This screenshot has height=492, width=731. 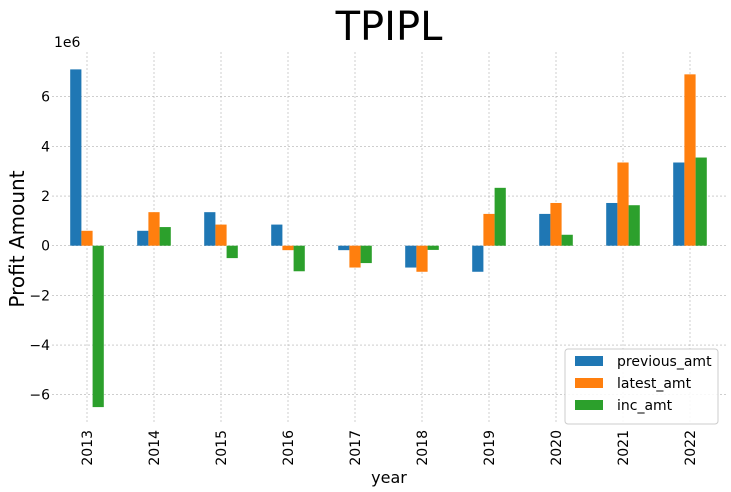 What do you see at coordinates (155, 448) in the screenshot?
I see `x-tick-label: 2014` at bounding box center [155, 448].